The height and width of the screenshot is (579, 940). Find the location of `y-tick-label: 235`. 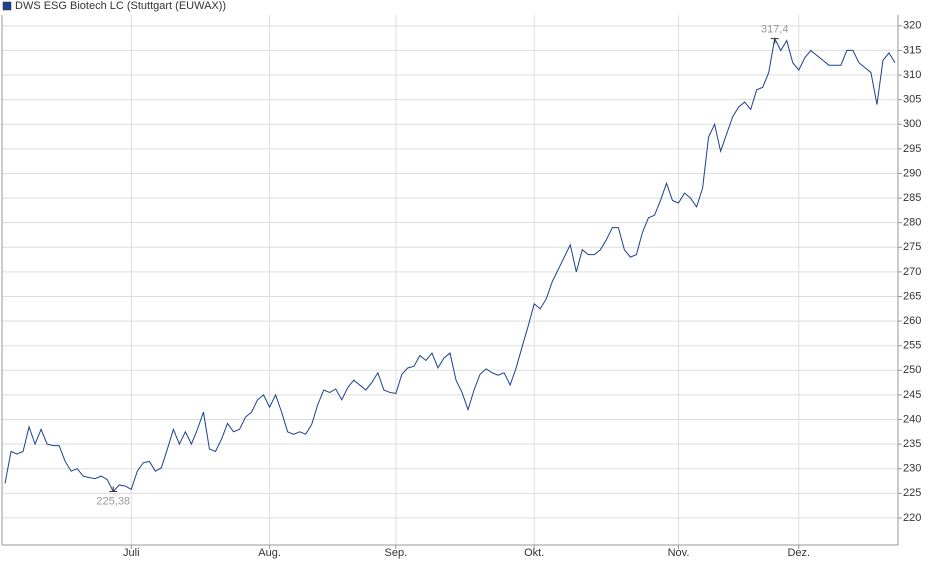

y-tick-label: 235 is located at coordinates (912, 444).